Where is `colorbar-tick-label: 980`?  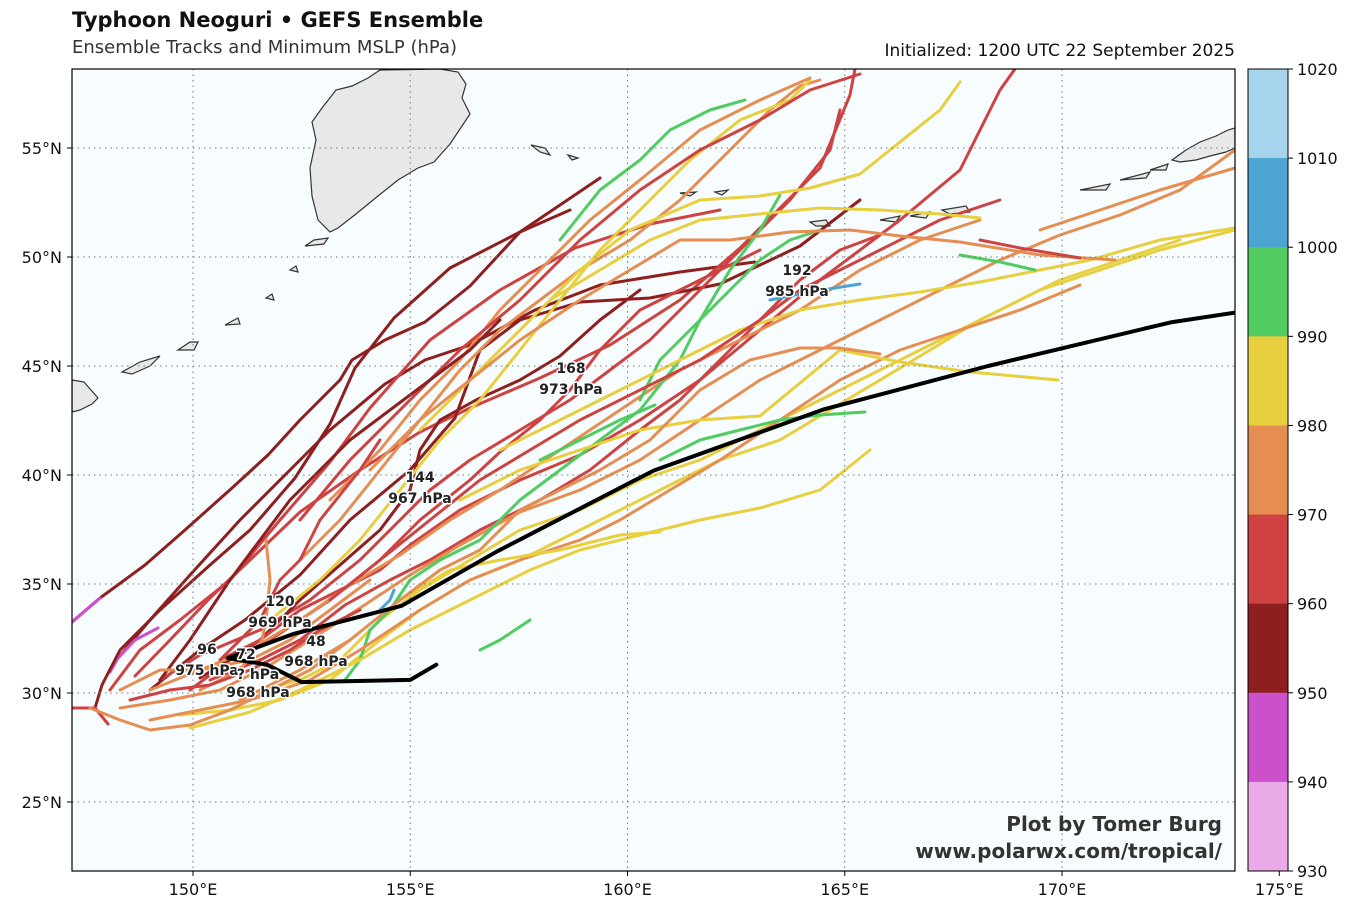 colorbar-tick-label: 980 is located at coordinates (1312, 425).